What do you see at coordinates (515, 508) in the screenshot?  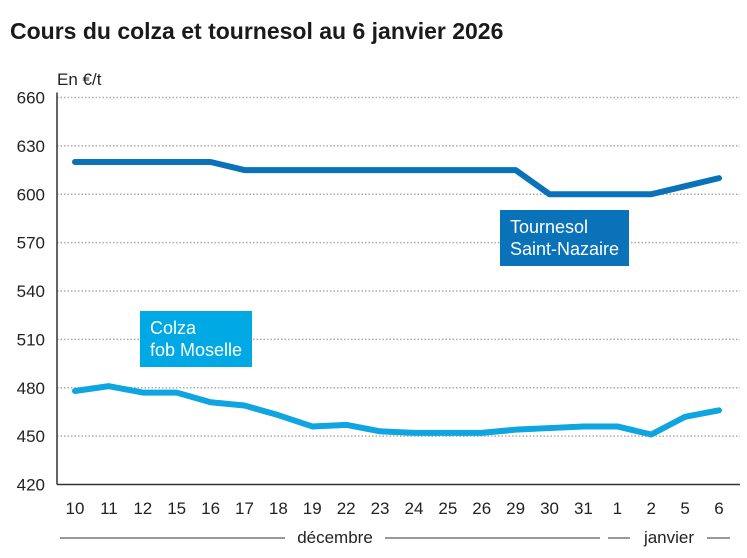 I see `x-tick-label: 29` at bounding box center [515, 508].